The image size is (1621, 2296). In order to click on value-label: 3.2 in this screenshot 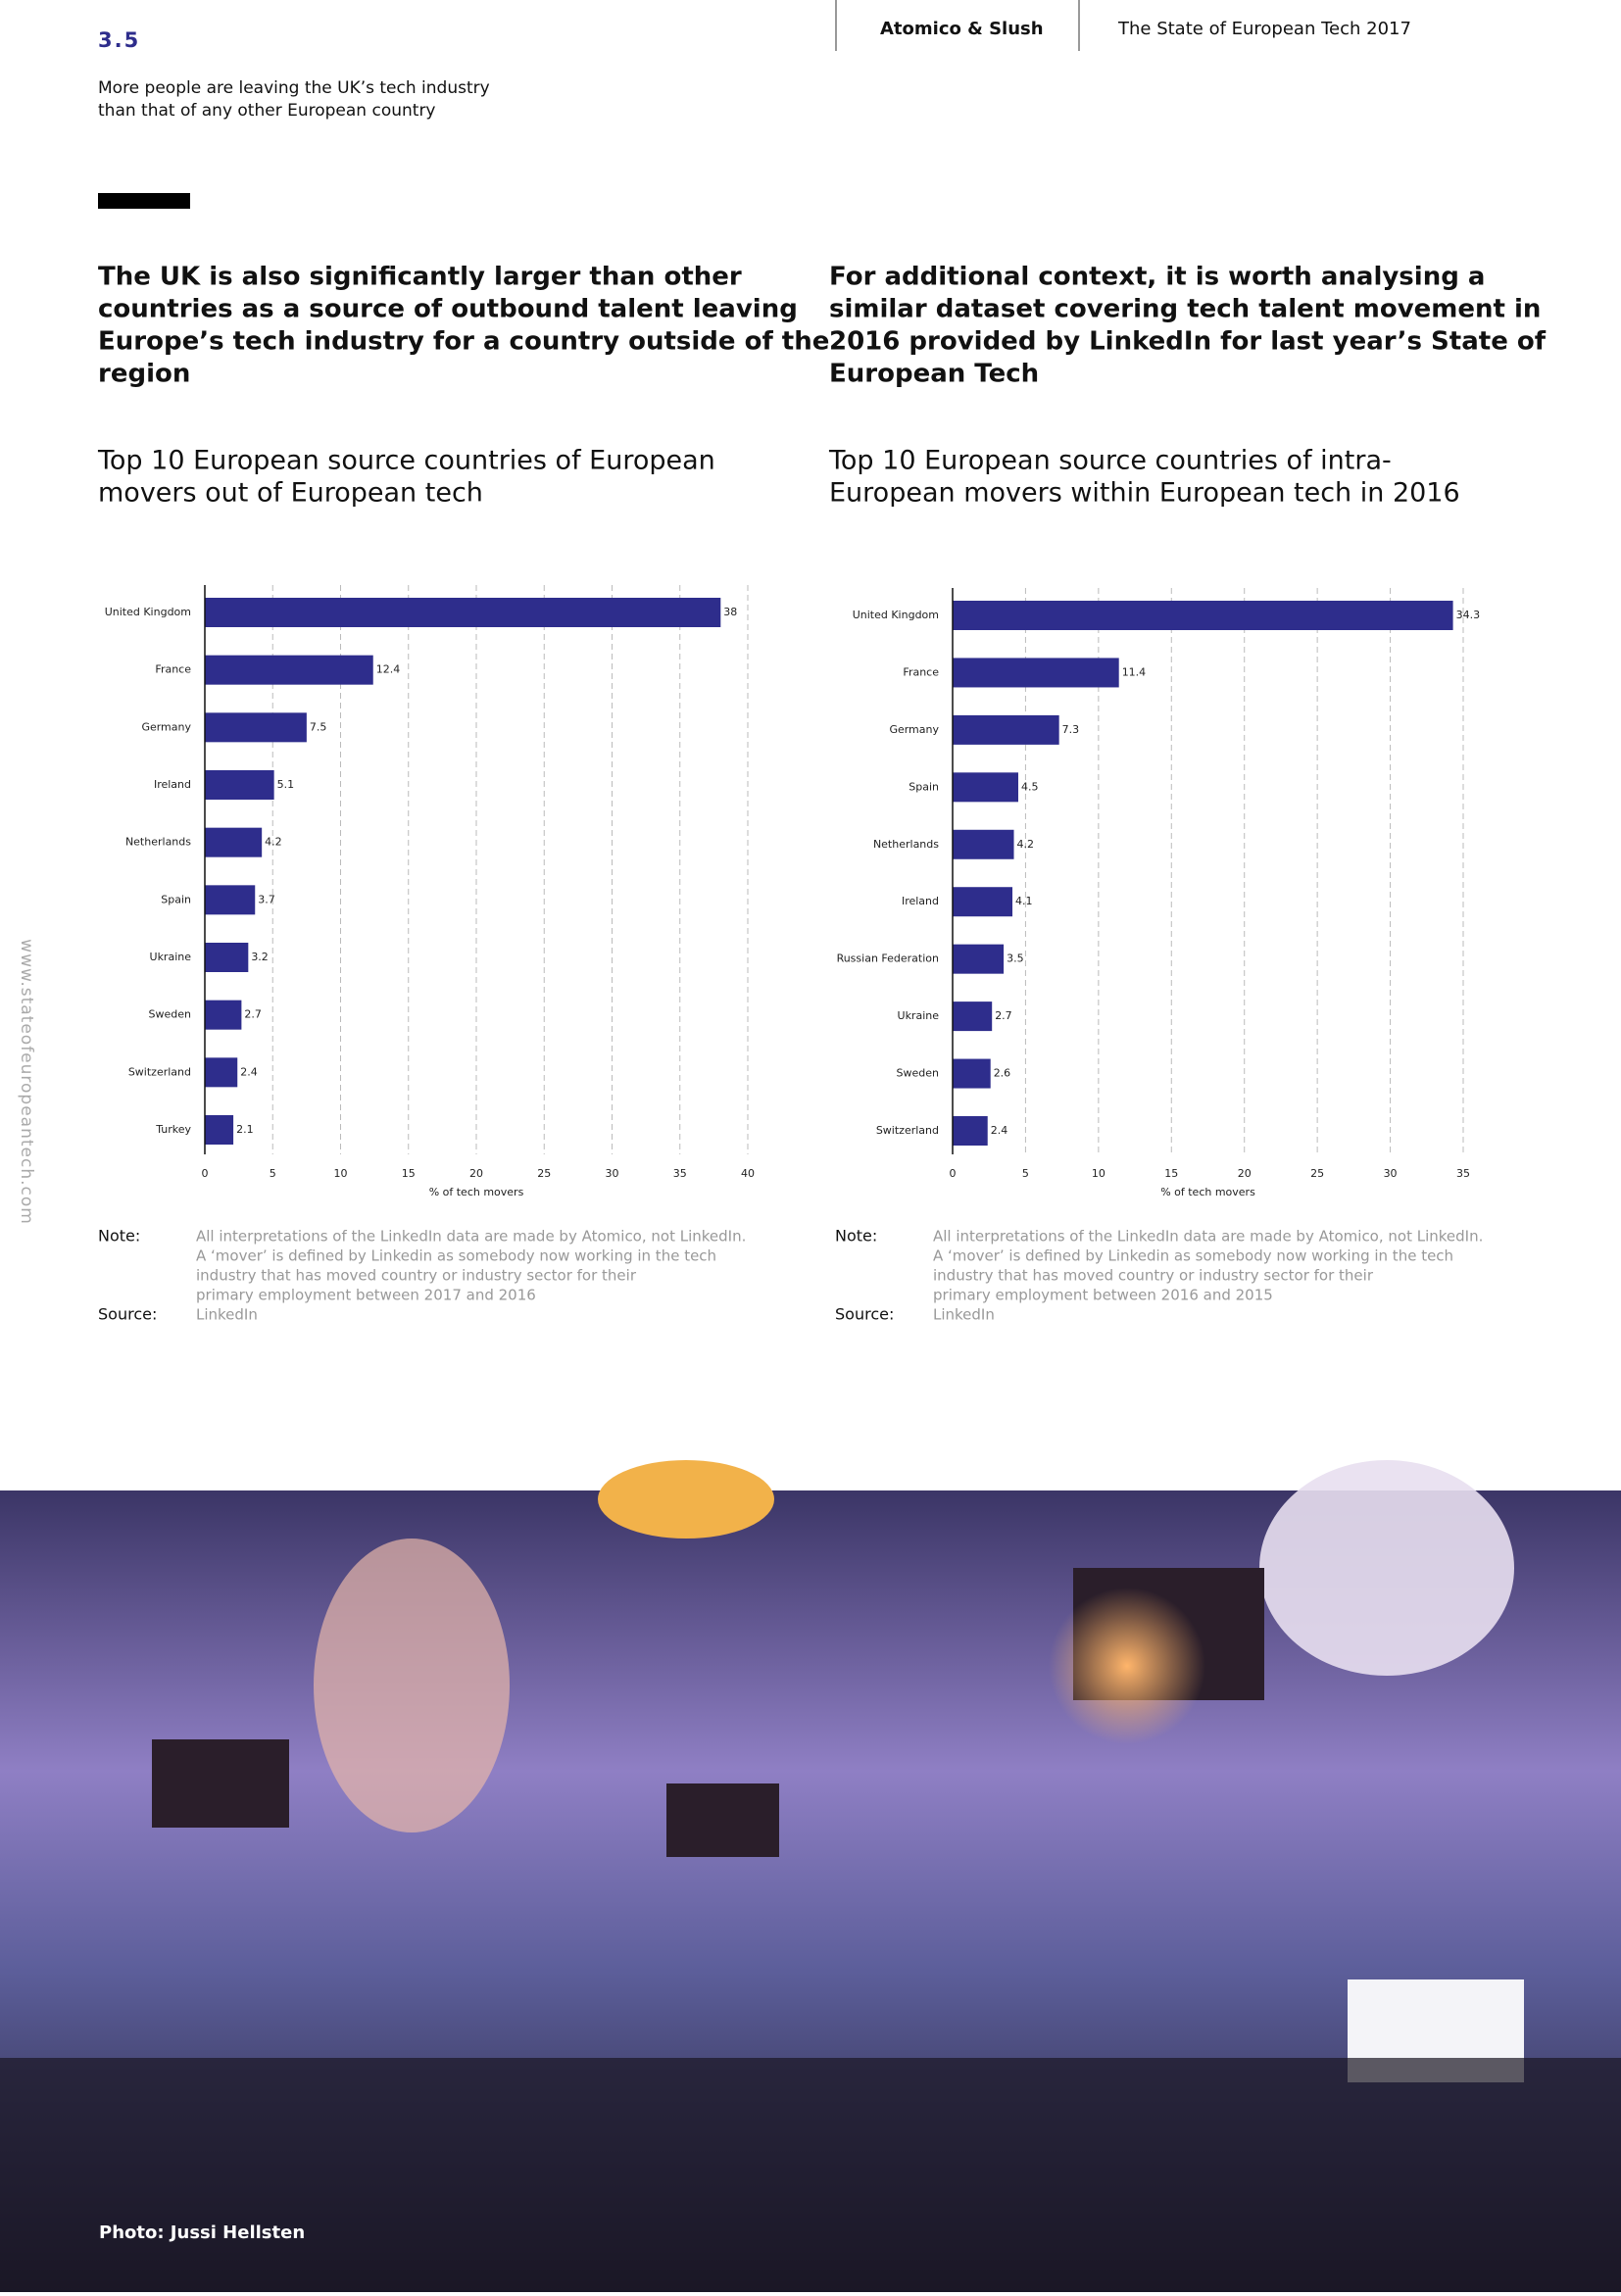, I will do `click(260, 957)`.